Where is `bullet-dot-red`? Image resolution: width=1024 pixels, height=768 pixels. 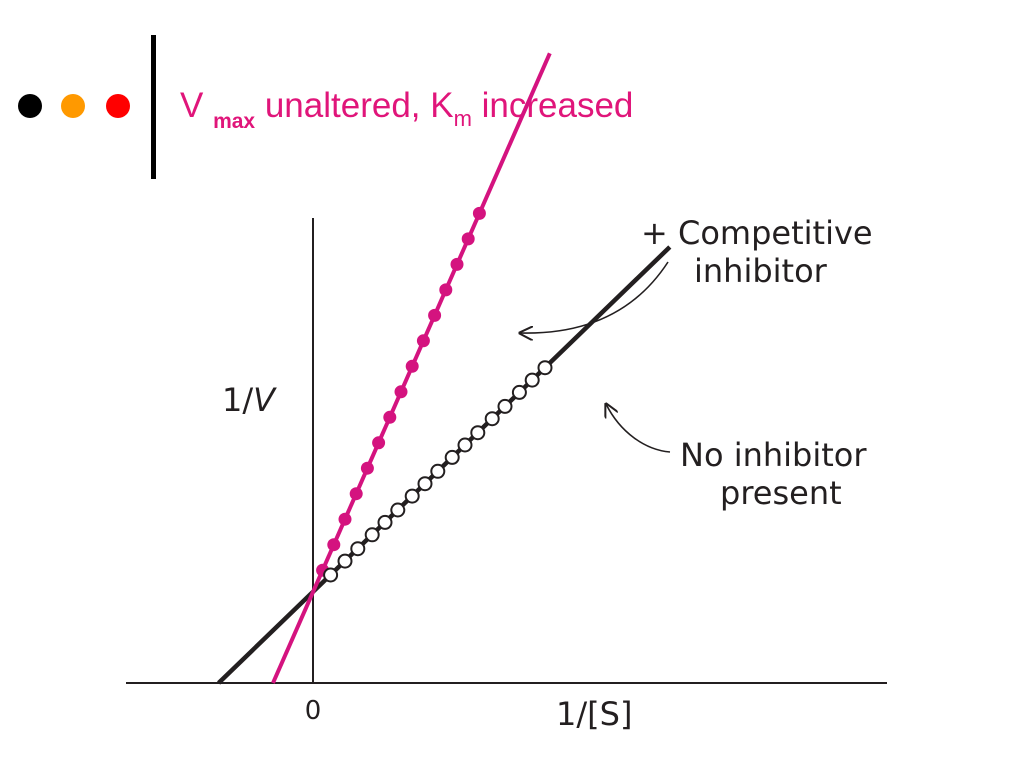
bullet-dot-red is located at coordinates (118, 106).